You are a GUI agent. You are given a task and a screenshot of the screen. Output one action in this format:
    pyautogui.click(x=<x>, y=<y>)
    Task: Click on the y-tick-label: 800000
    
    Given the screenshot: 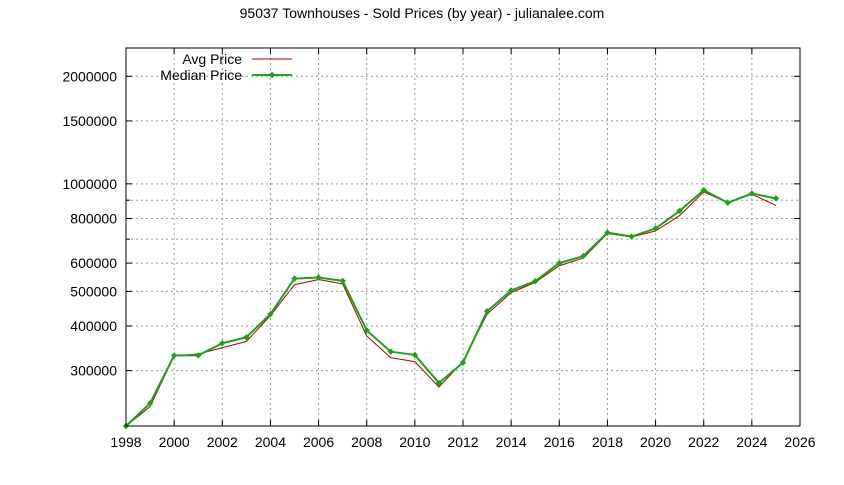 What is the action you would take?
    pyautogui.click(x=93, y=218)
    